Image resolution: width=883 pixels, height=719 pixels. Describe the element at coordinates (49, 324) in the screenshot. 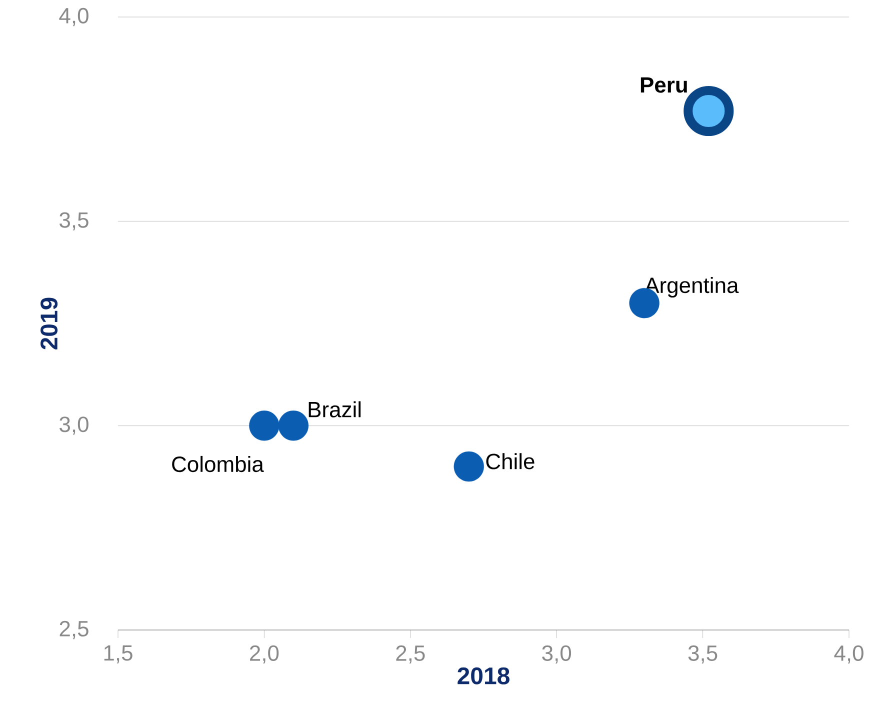

I see `y-axis-title: 2019` at that location.